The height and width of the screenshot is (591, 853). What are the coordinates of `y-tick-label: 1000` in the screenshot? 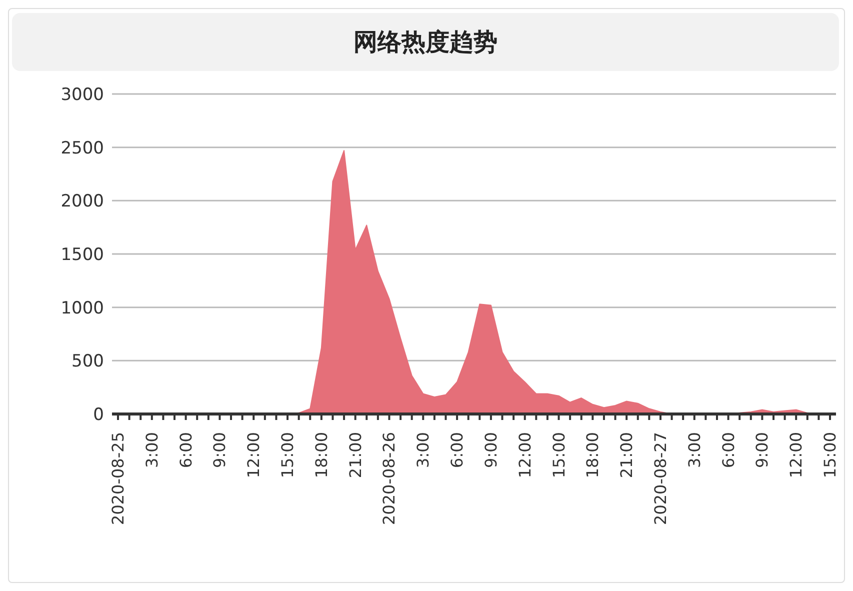 It's located at (82, 308).